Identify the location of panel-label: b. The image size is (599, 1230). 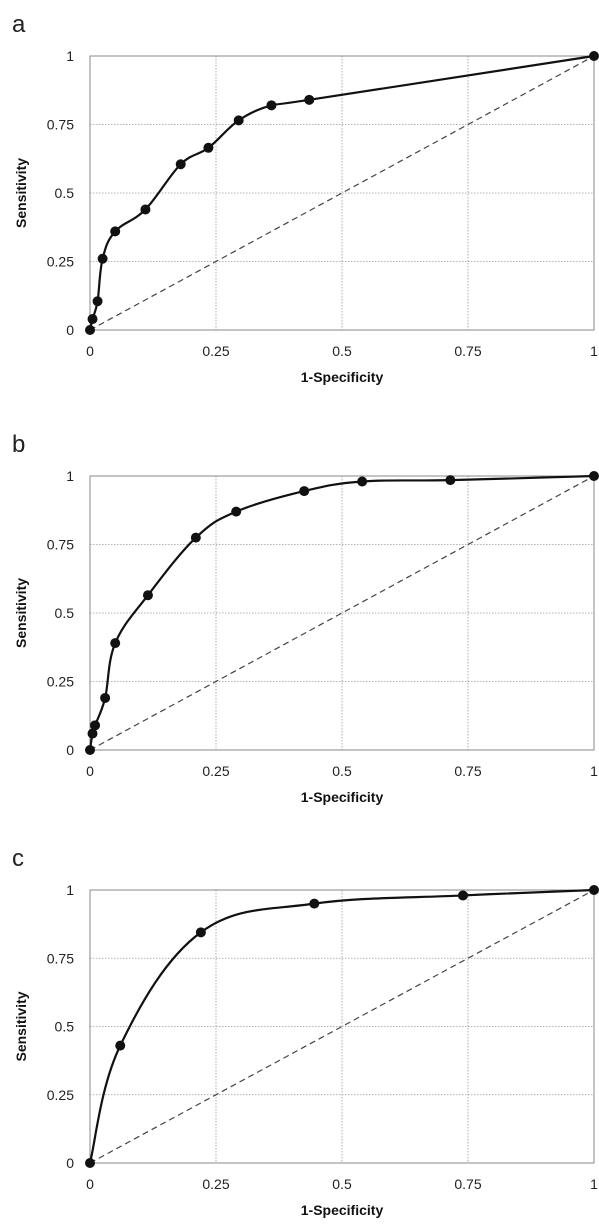
(18, 444).